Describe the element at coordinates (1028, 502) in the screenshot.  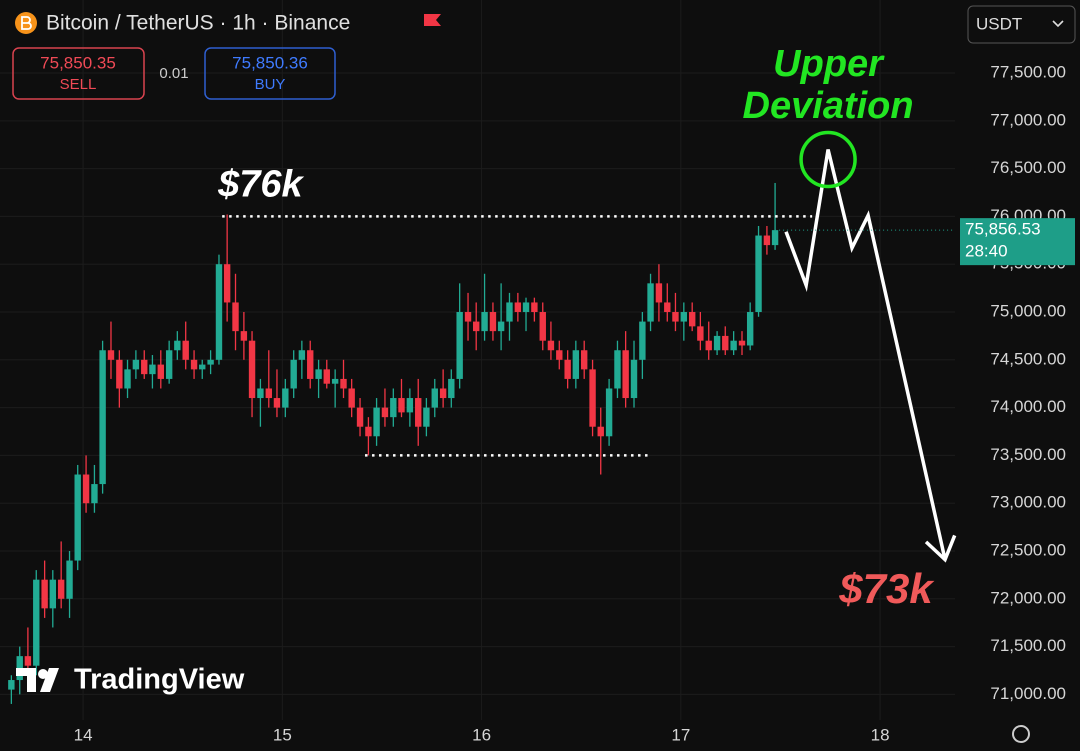
I see `y-tick-label: 73,000.00` at that location.